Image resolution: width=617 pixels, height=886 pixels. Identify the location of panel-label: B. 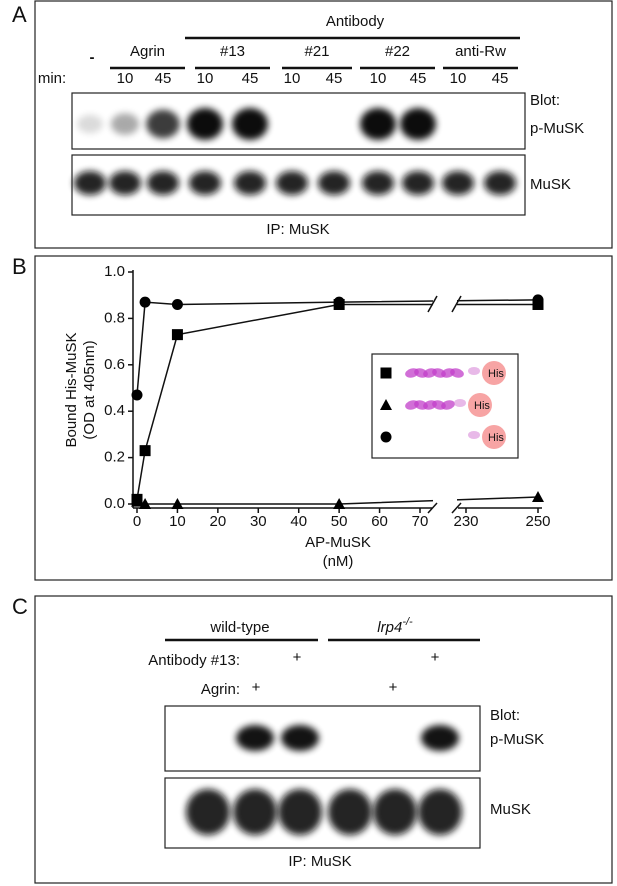
(19, 266).